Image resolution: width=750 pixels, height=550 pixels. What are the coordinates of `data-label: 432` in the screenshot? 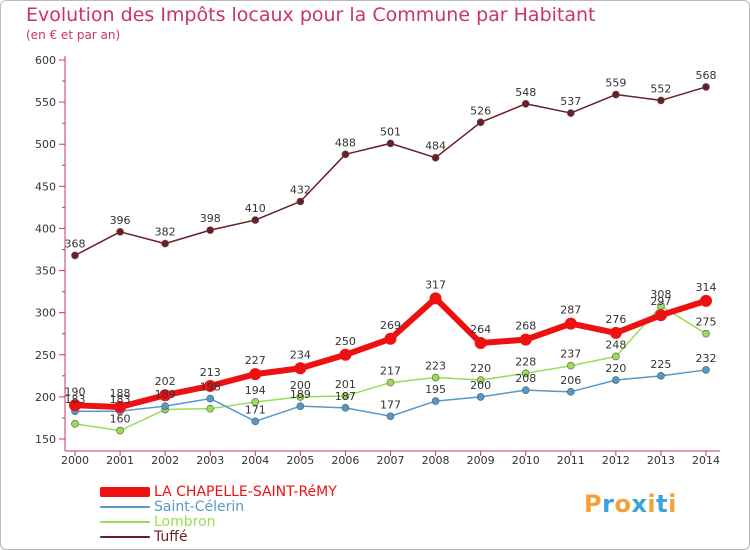 It's located at (300, 189).